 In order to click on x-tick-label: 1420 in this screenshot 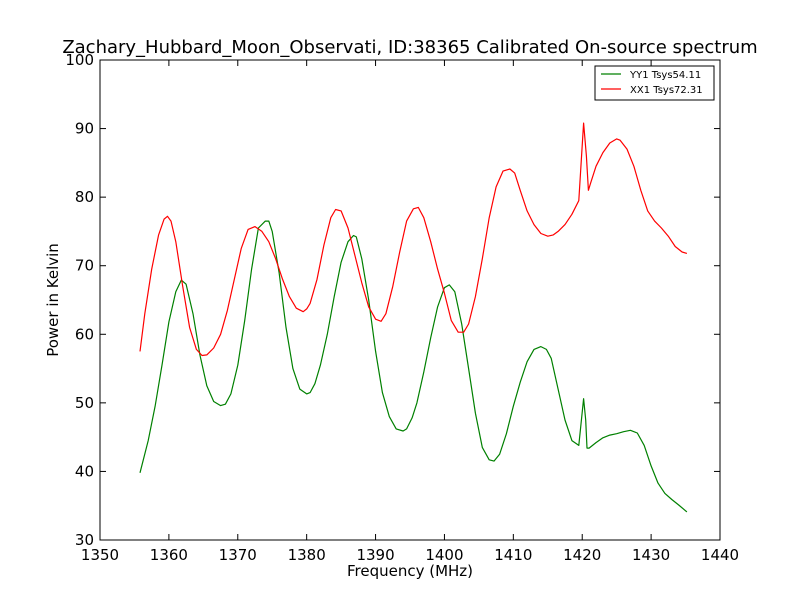, I will do `click(582, 555)`.